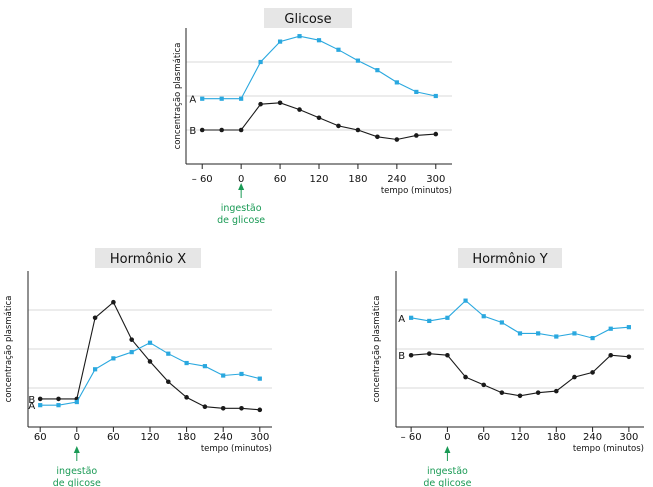 The height and width of the screenshot is (487, 653). I want to click on chart-title: Hormônio Y, so click(509, 259).